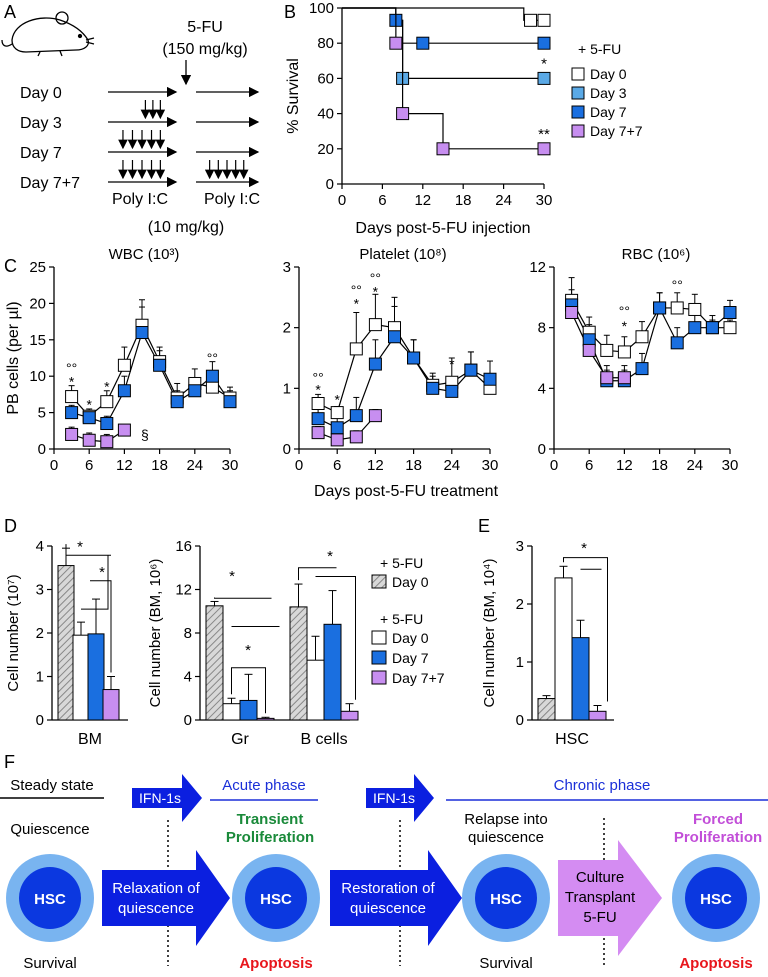  What do you see at coordinates (602, 785) in the screenshot?
I see `chronic-phase-label: Chronic phase` at bounding box center [602, 785].